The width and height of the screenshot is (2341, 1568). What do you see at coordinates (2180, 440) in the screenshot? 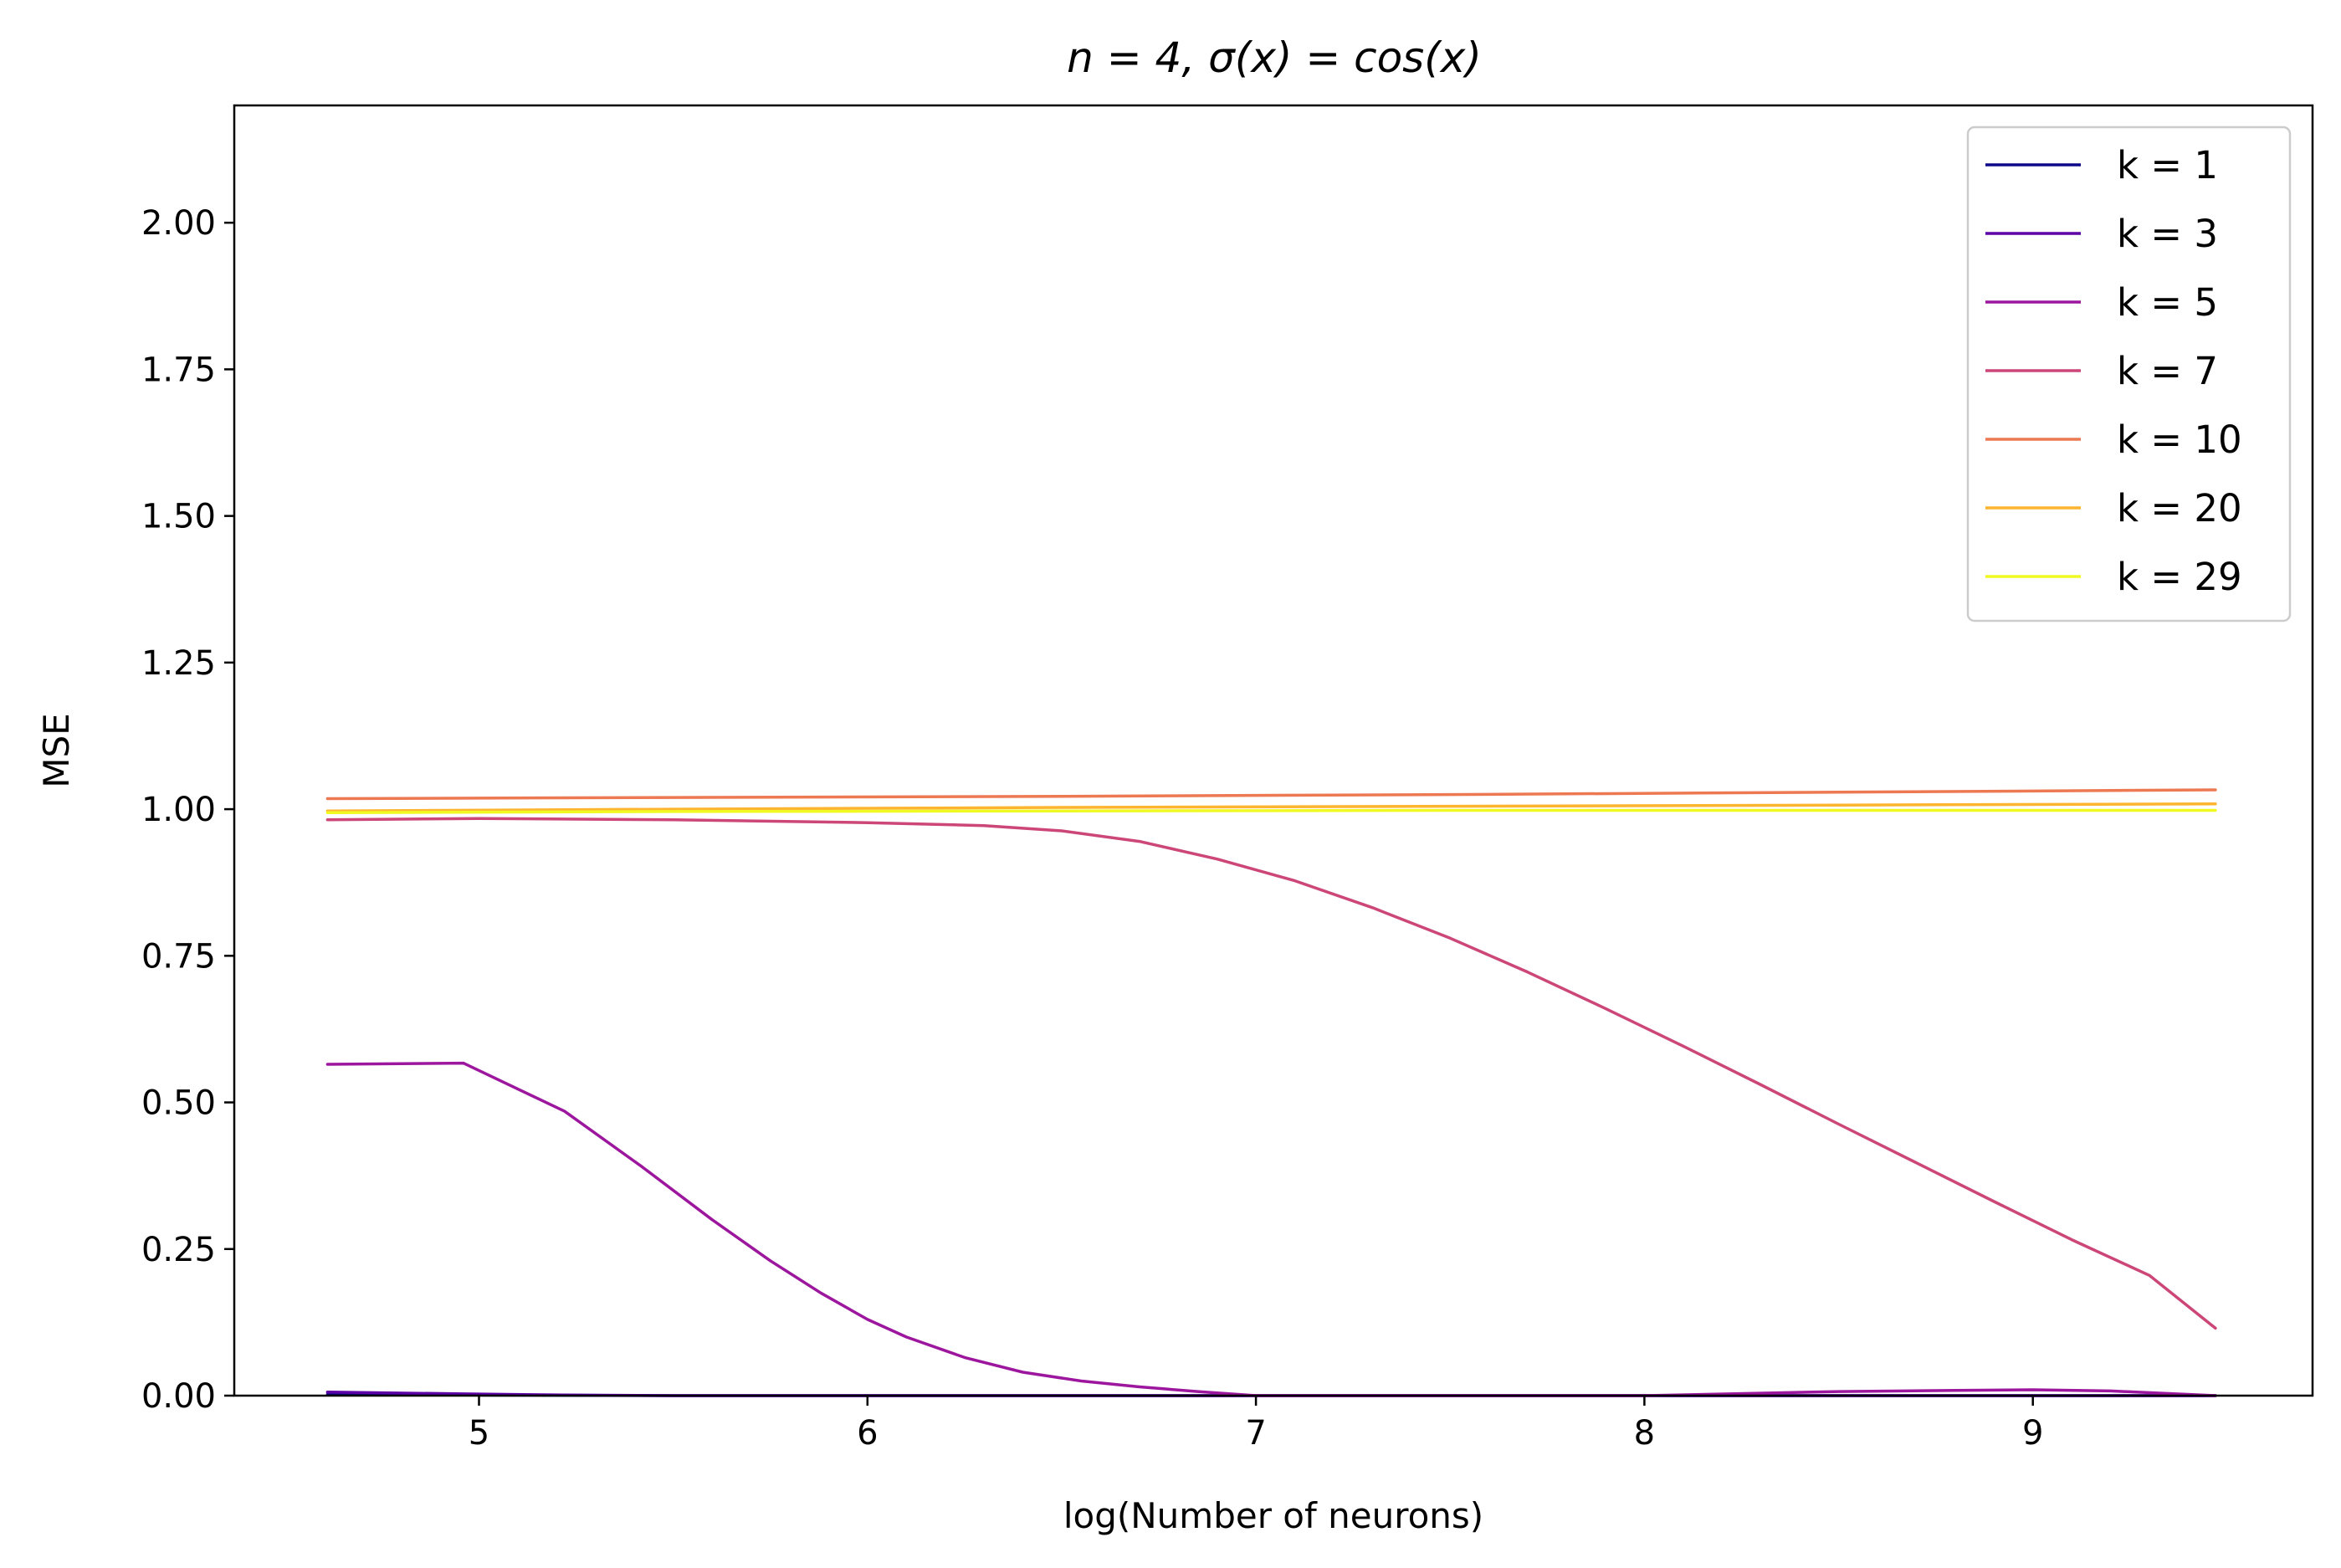
I see `legend-label: k = 10` at bounding box center [2180, 440].